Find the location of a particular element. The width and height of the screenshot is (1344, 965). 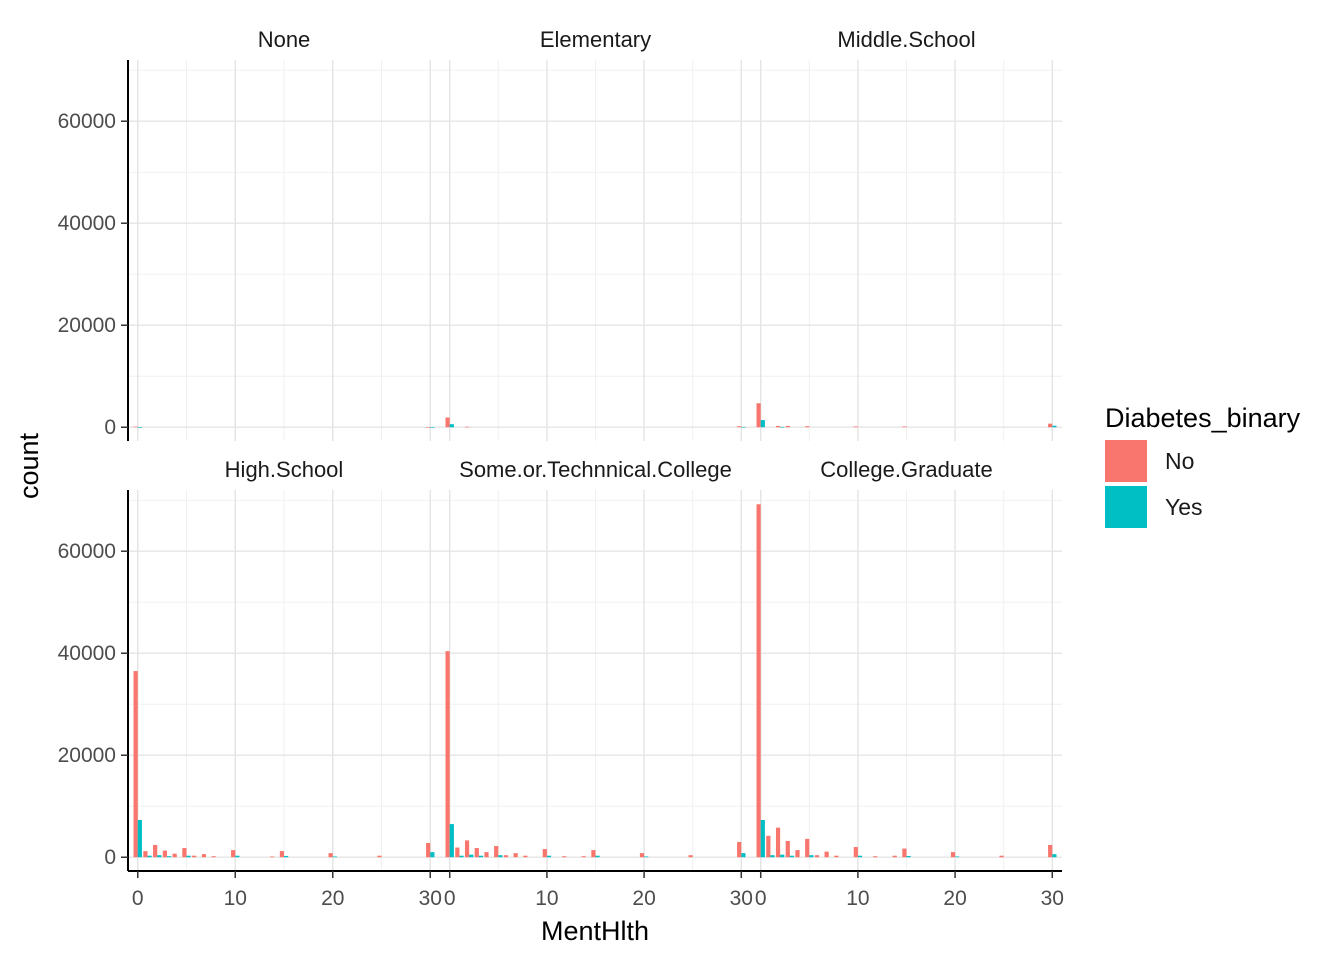

y-axis-title: count is located at coordinates (29, 465).